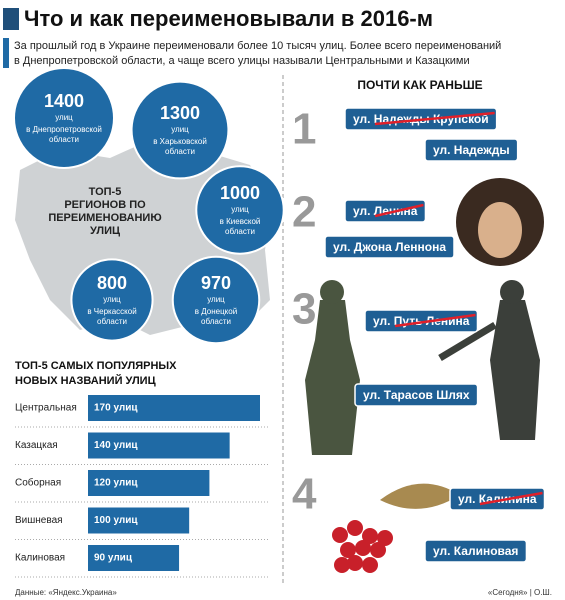 The image size is (565, 600). Describe the element at coordinates (512, 292) in the screenshot. I see `statue-right-head` at that location.